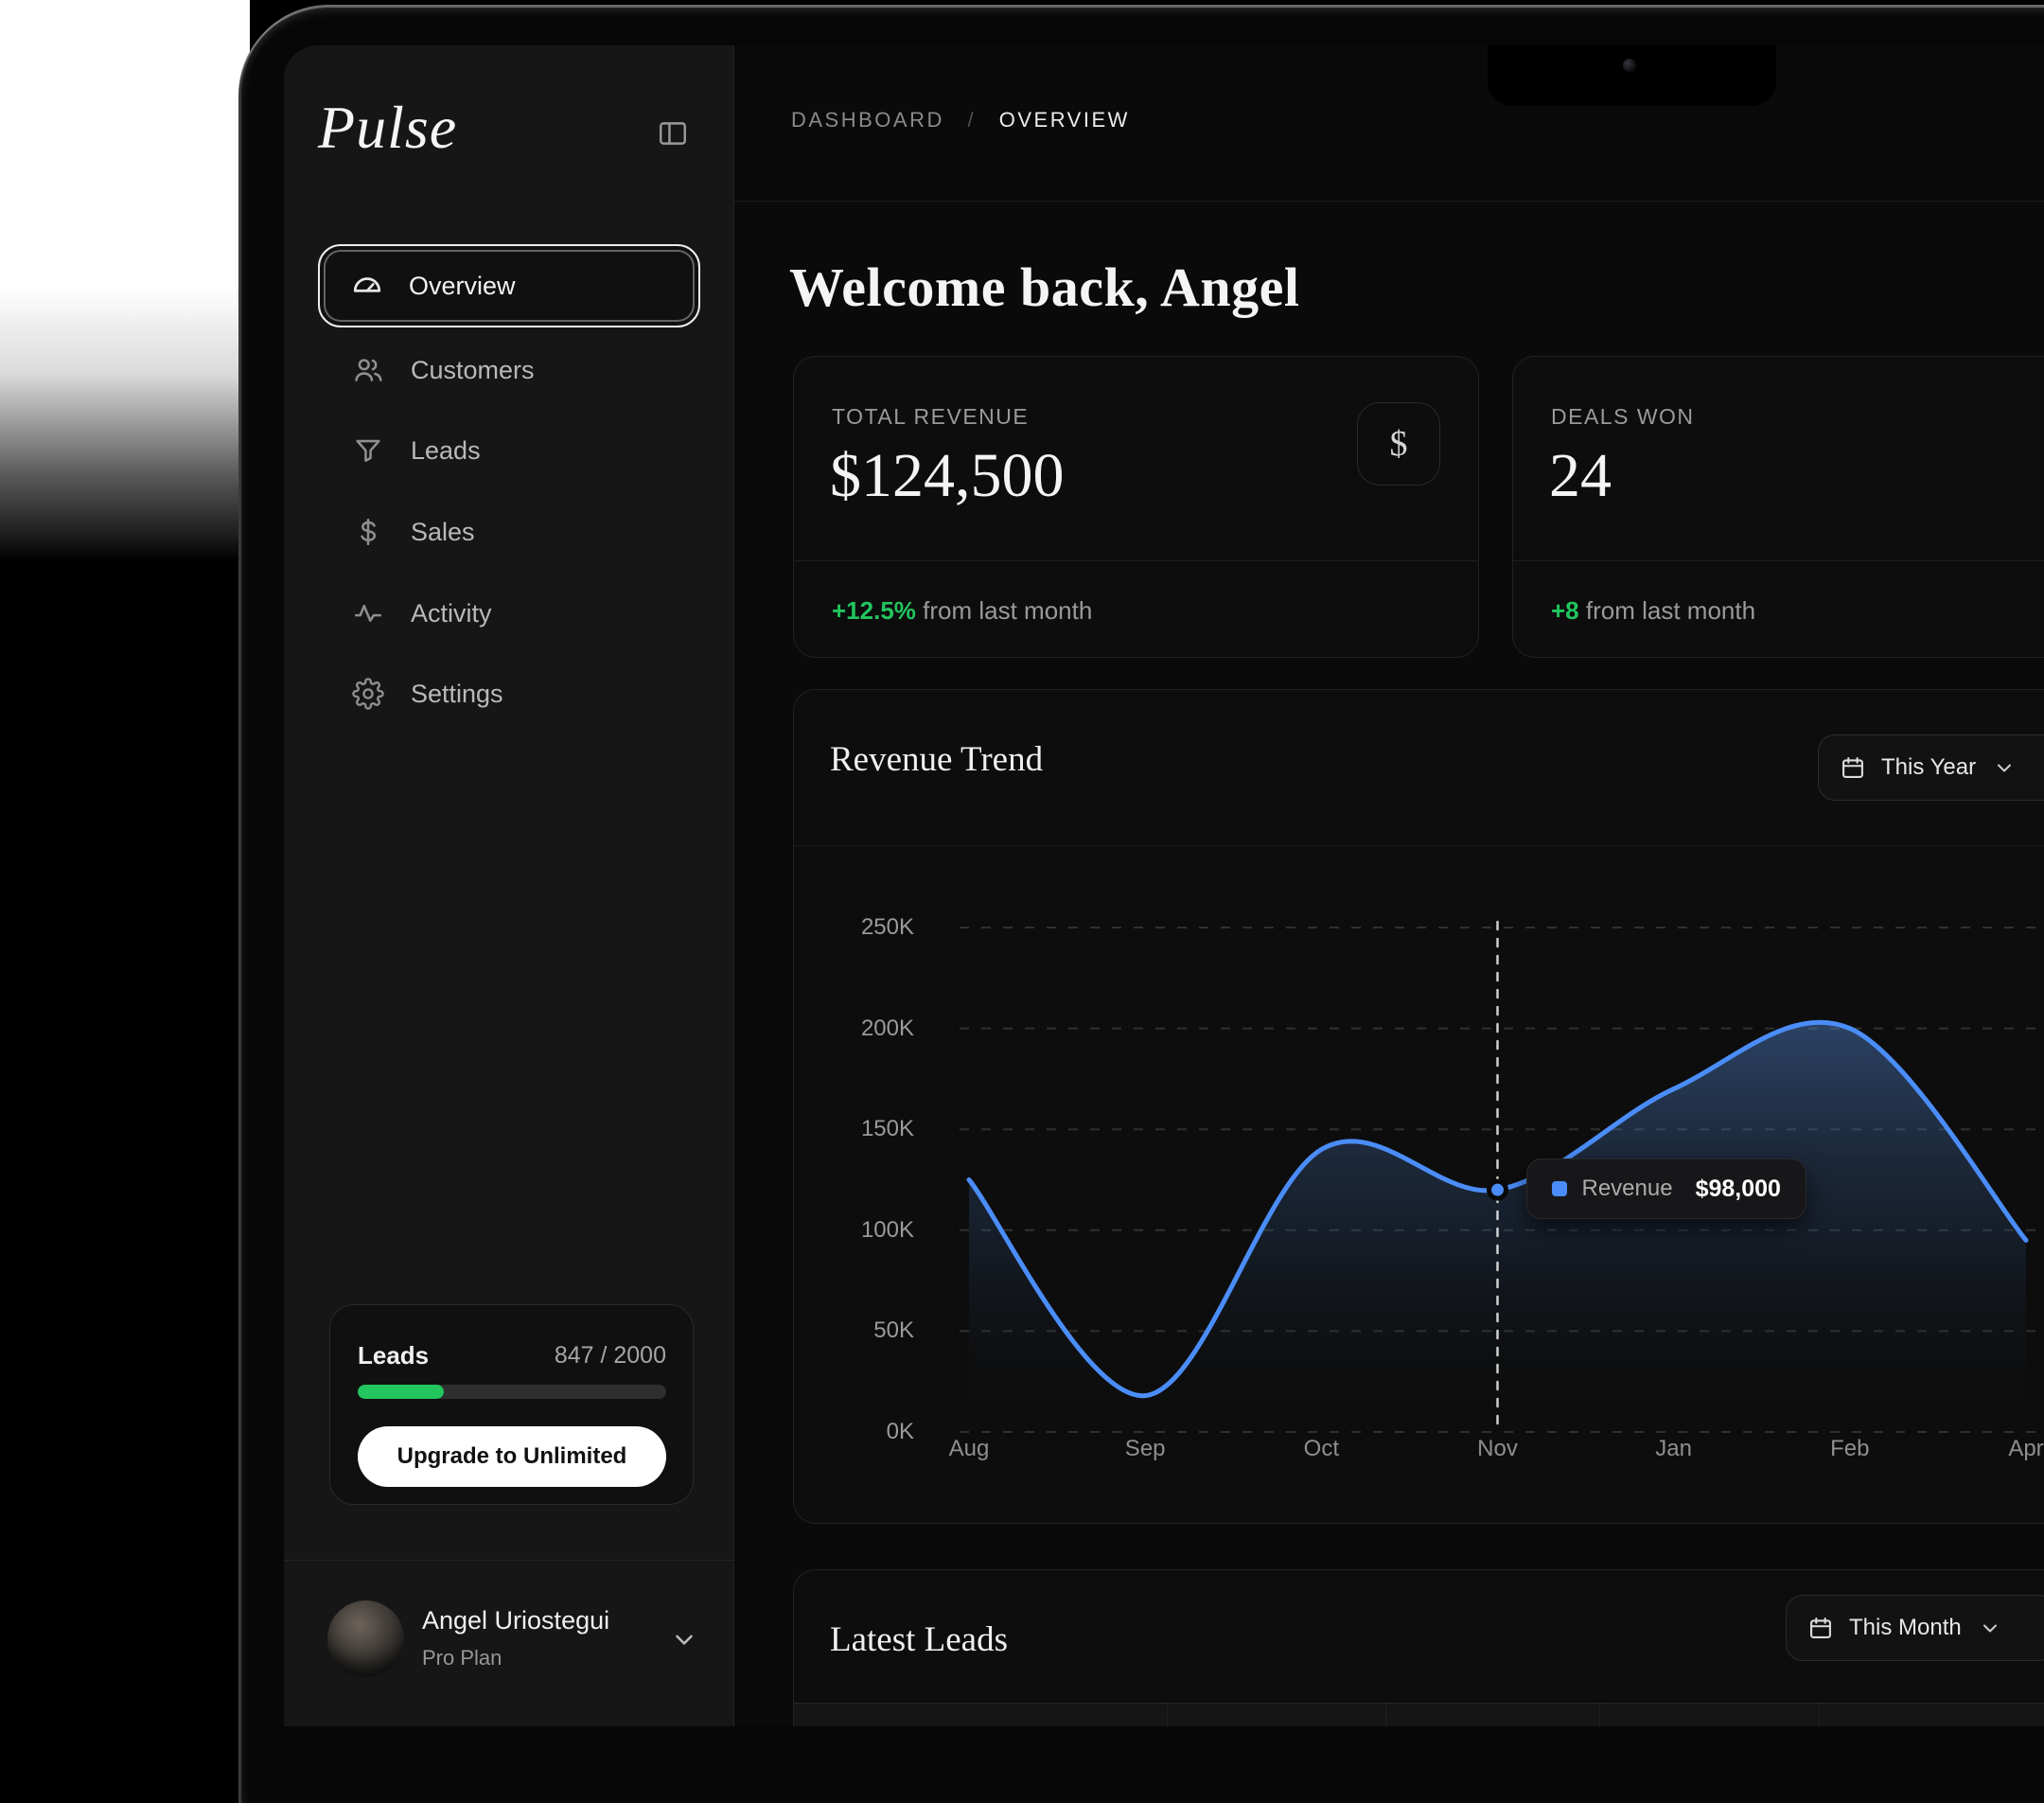 This screenshot has width=2044, height=1803. Describe the element at coordinates (1389, 201) in the screenshot. I see `header-divider` at that location.